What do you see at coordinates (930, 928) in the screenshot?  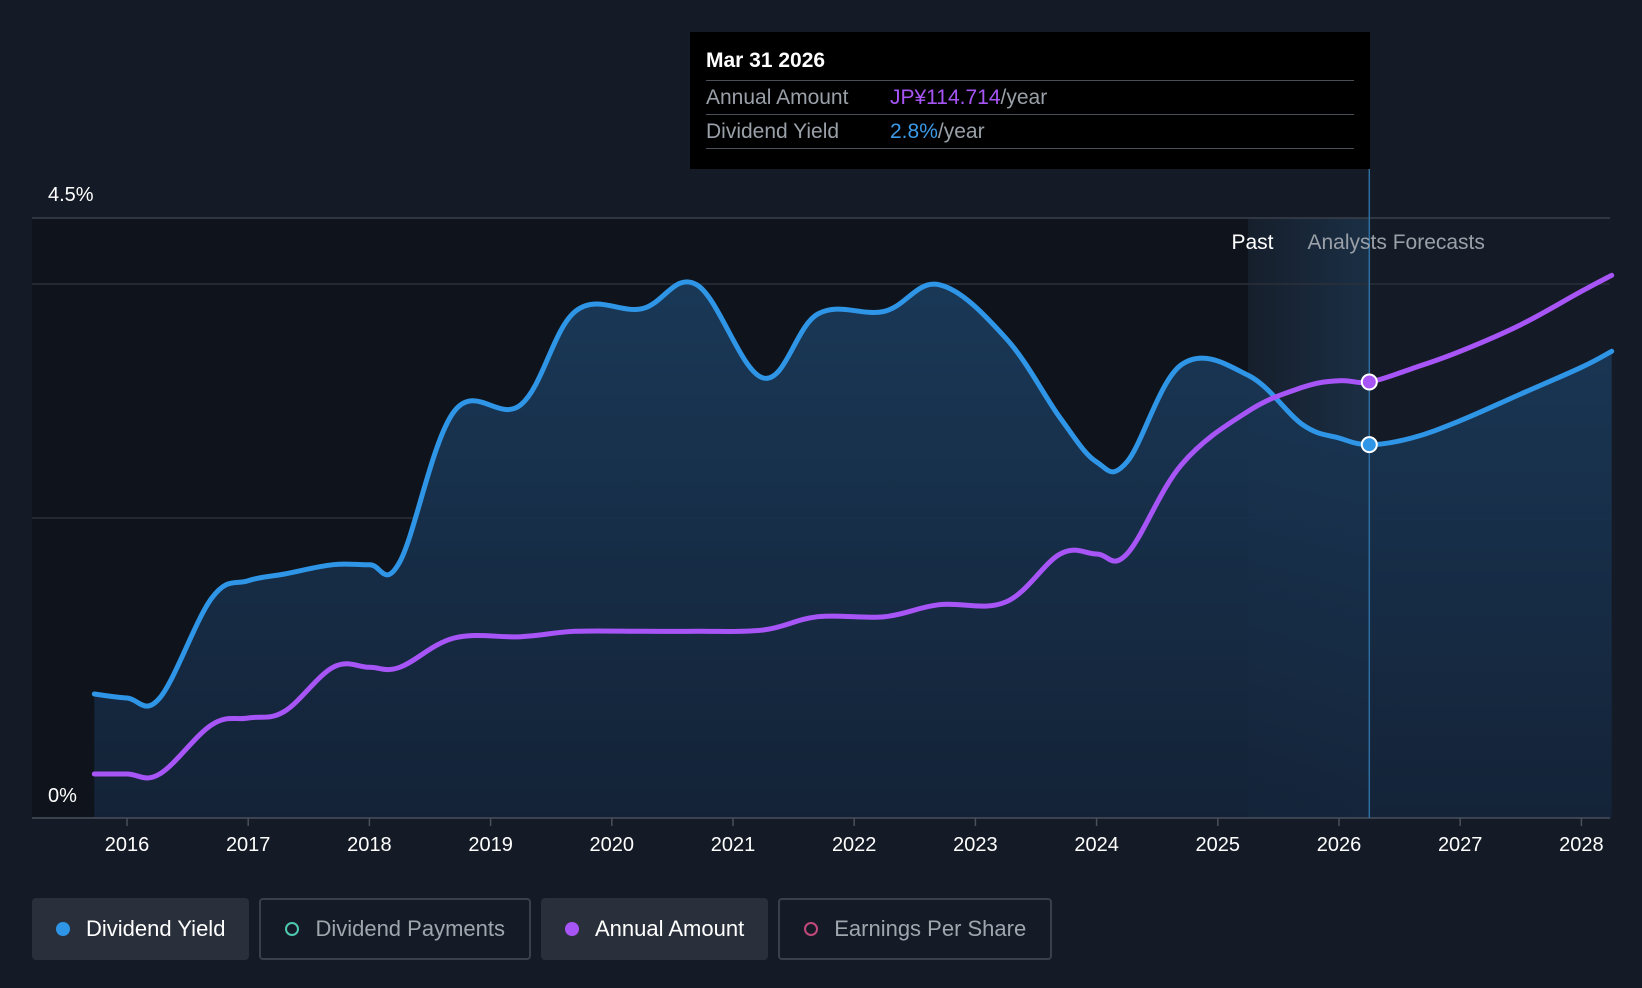 I see `legend-earnings-per-share-label: Earnings Per Share` at bounding box center [930, 928].